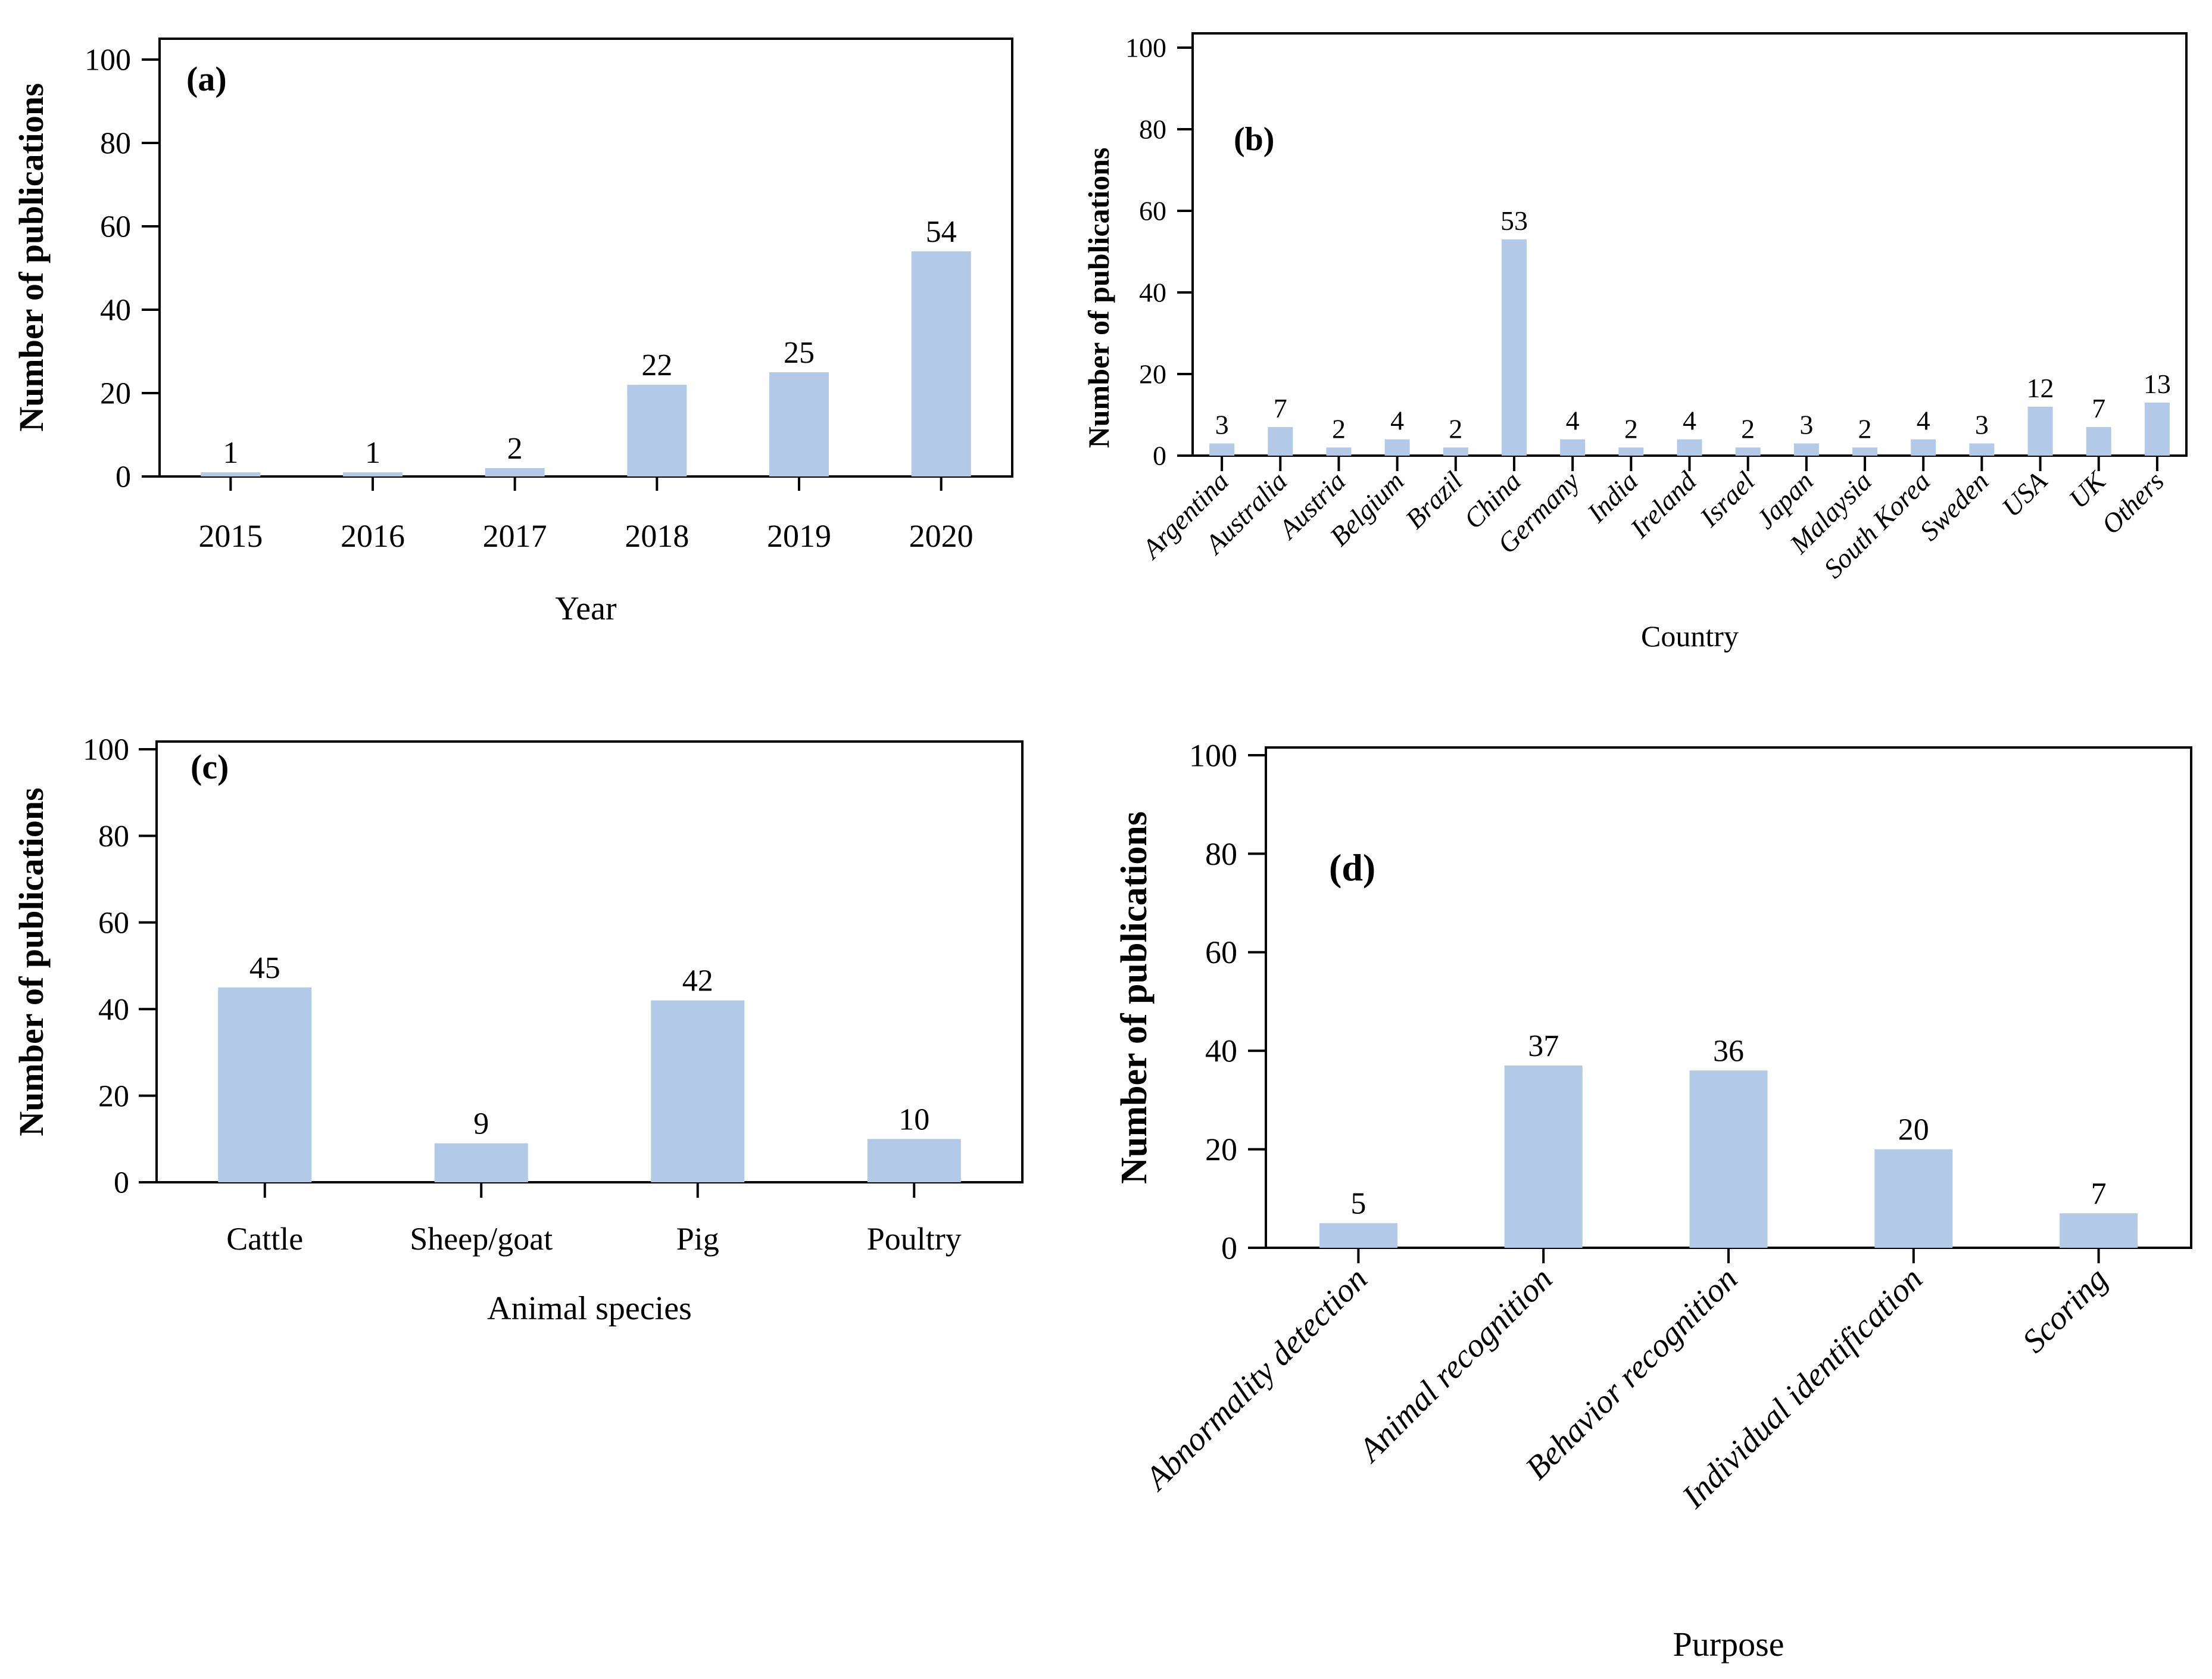 The height and width of the screenshot is (1679, 2212). Describe the element at coordinates (589, 961) in the screenshot. I see `plot-border-c` at that location.